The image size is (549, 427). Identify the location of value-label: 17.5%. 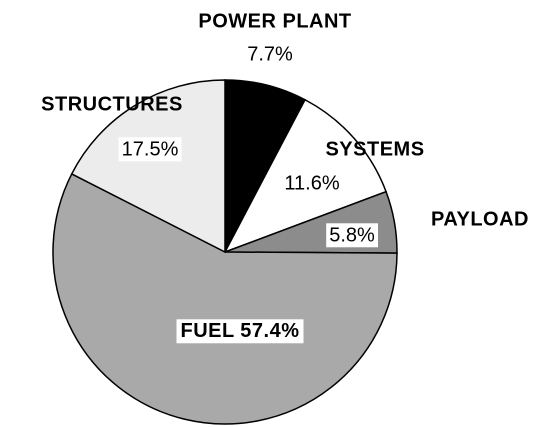
(150, 149).